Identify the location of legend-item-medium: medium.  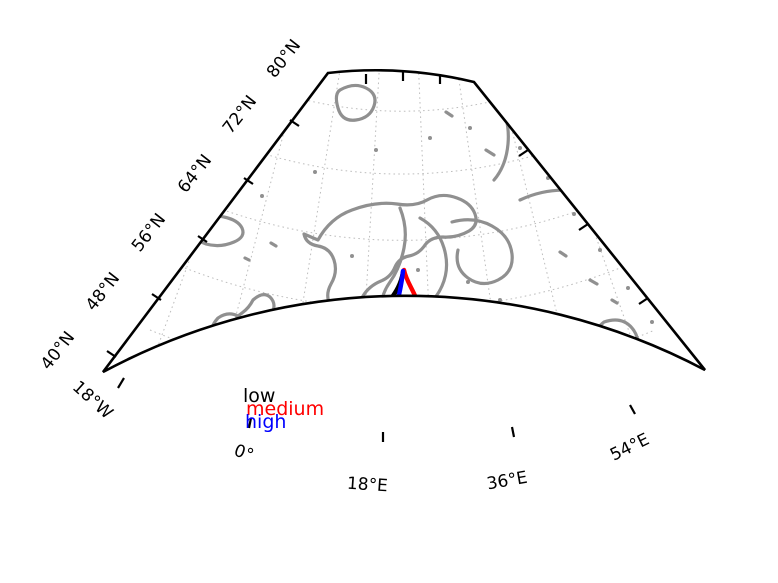
(285, 409).